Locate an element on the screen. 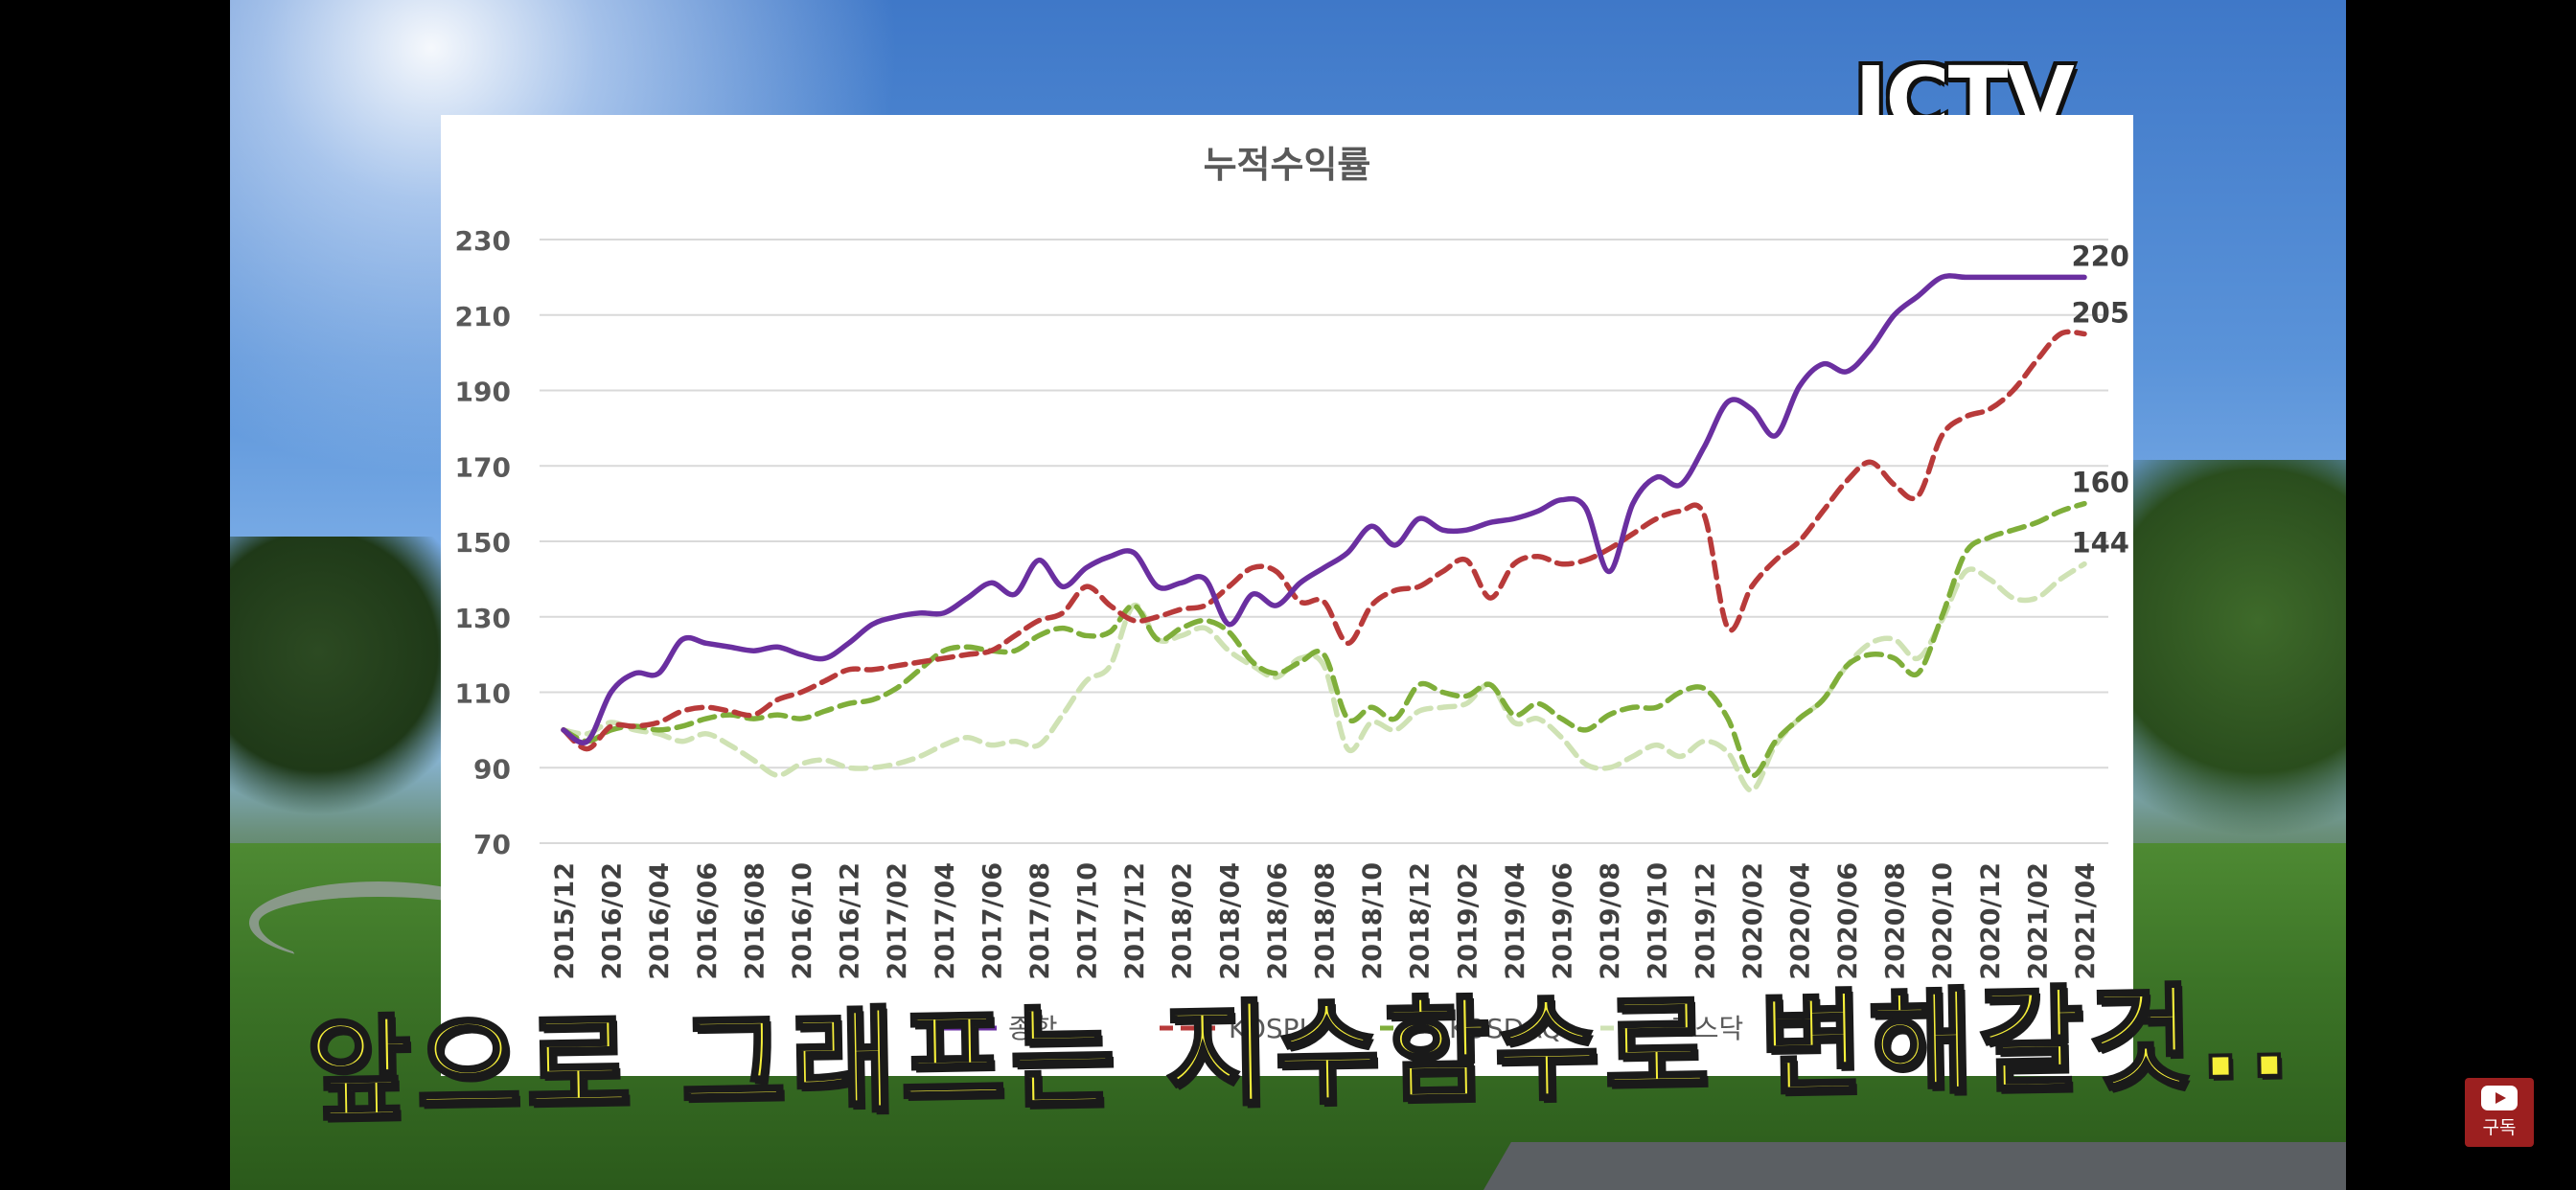 This screenshot has width=2576, height=1190. x-tick-label: 2015/12 is located at coordinates (565, 921).